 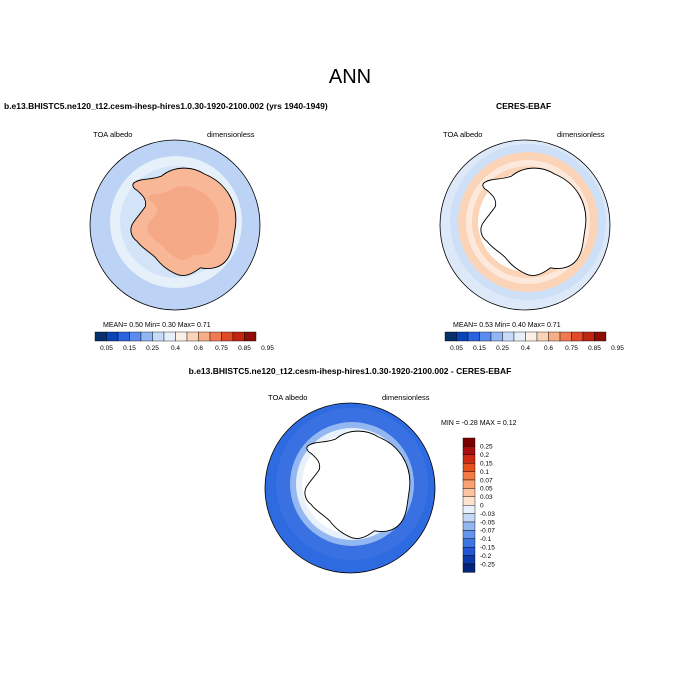 I want to click on colorbar-tick-label: -0.2, so click(x=486, y=556).